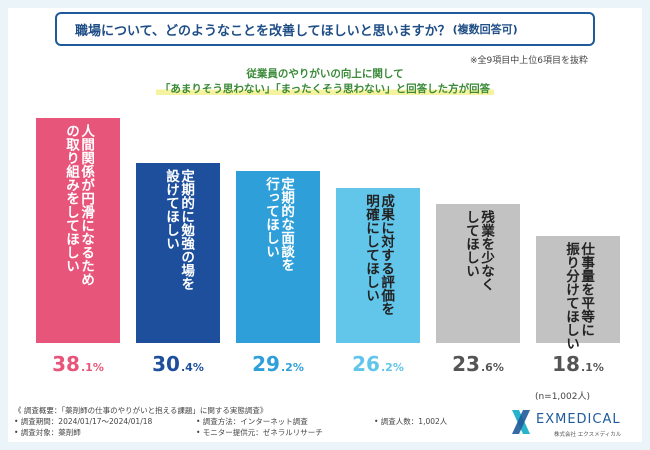 The width and height of the screenshot is (650, 450). Describe the element at coordinates (179, 230) in the screenshot. I see `bar-label-2: 定期的に勉強の場を 設けてほしい` at that location.